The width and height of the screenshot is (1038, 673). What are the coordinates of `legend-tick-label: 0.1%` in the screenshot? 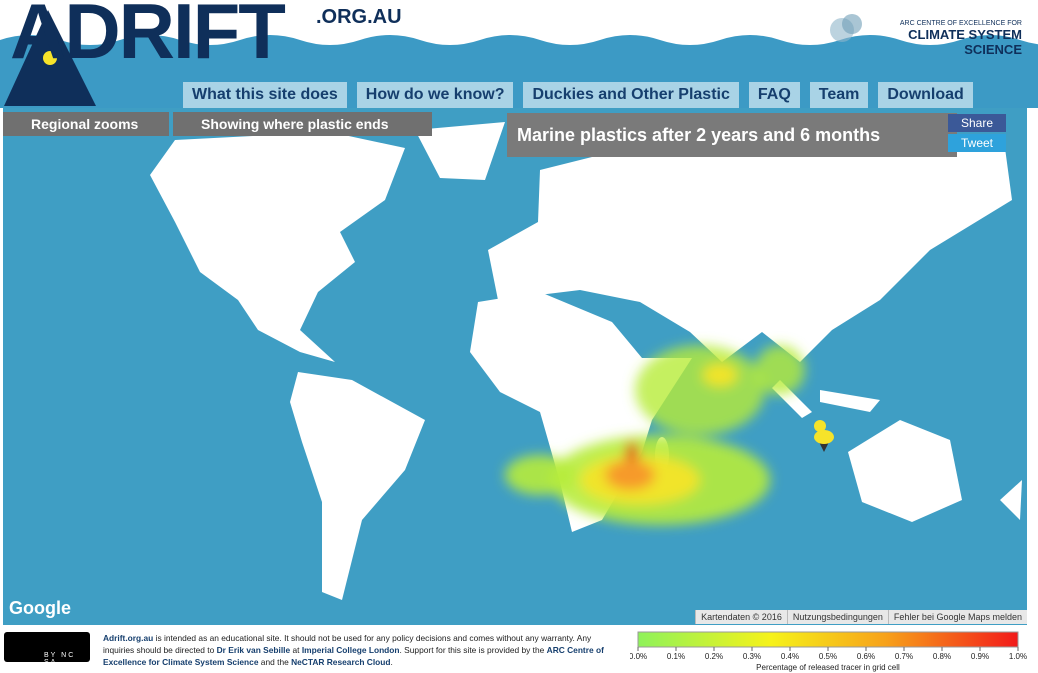 It's located at (676, 656).